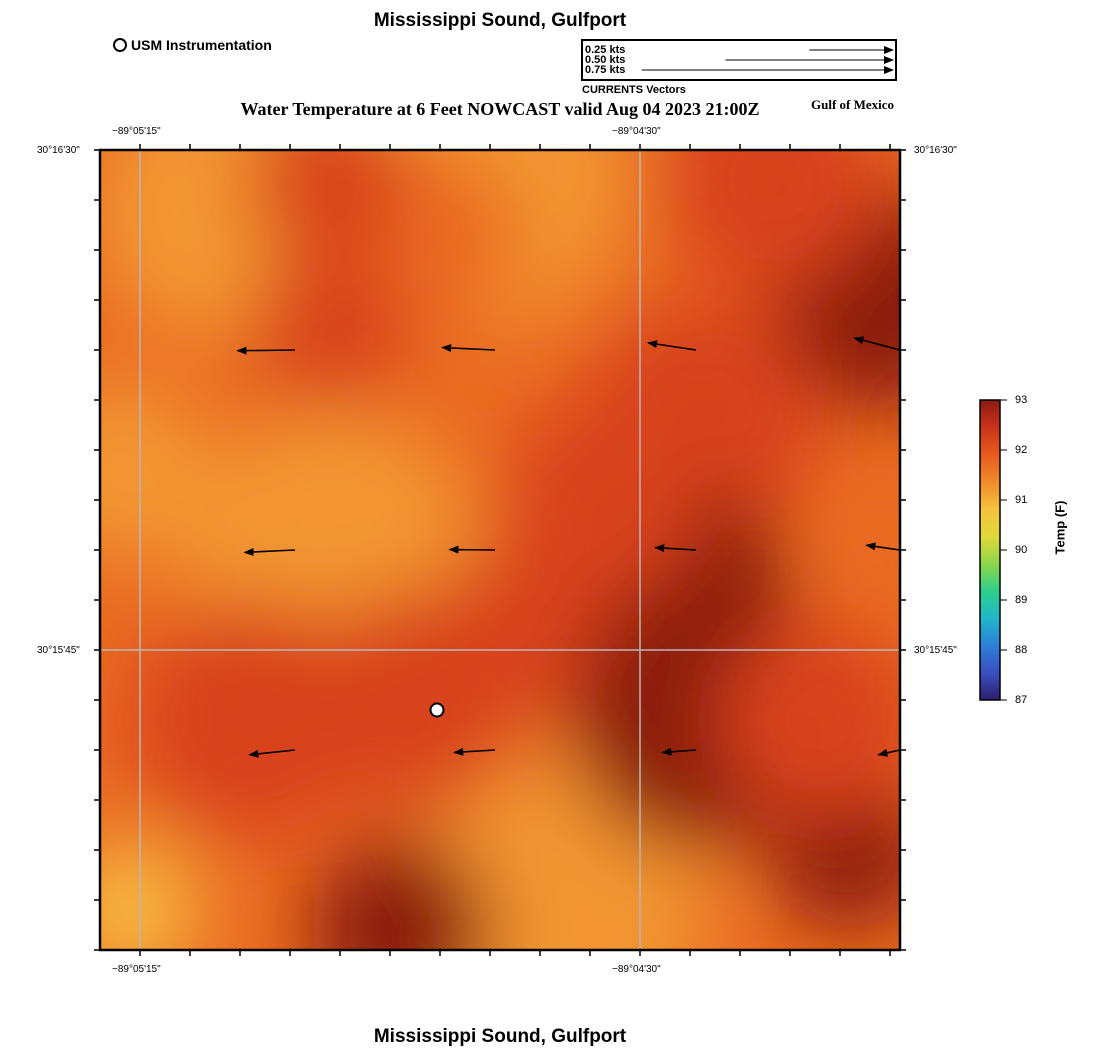 This screenshot has height=1050, width=1100. What do you see at coordinates (605, 70) in the screenshot?
I see `vector-scale-label-3: 0.75 kts` at bounding box center [605, 70].